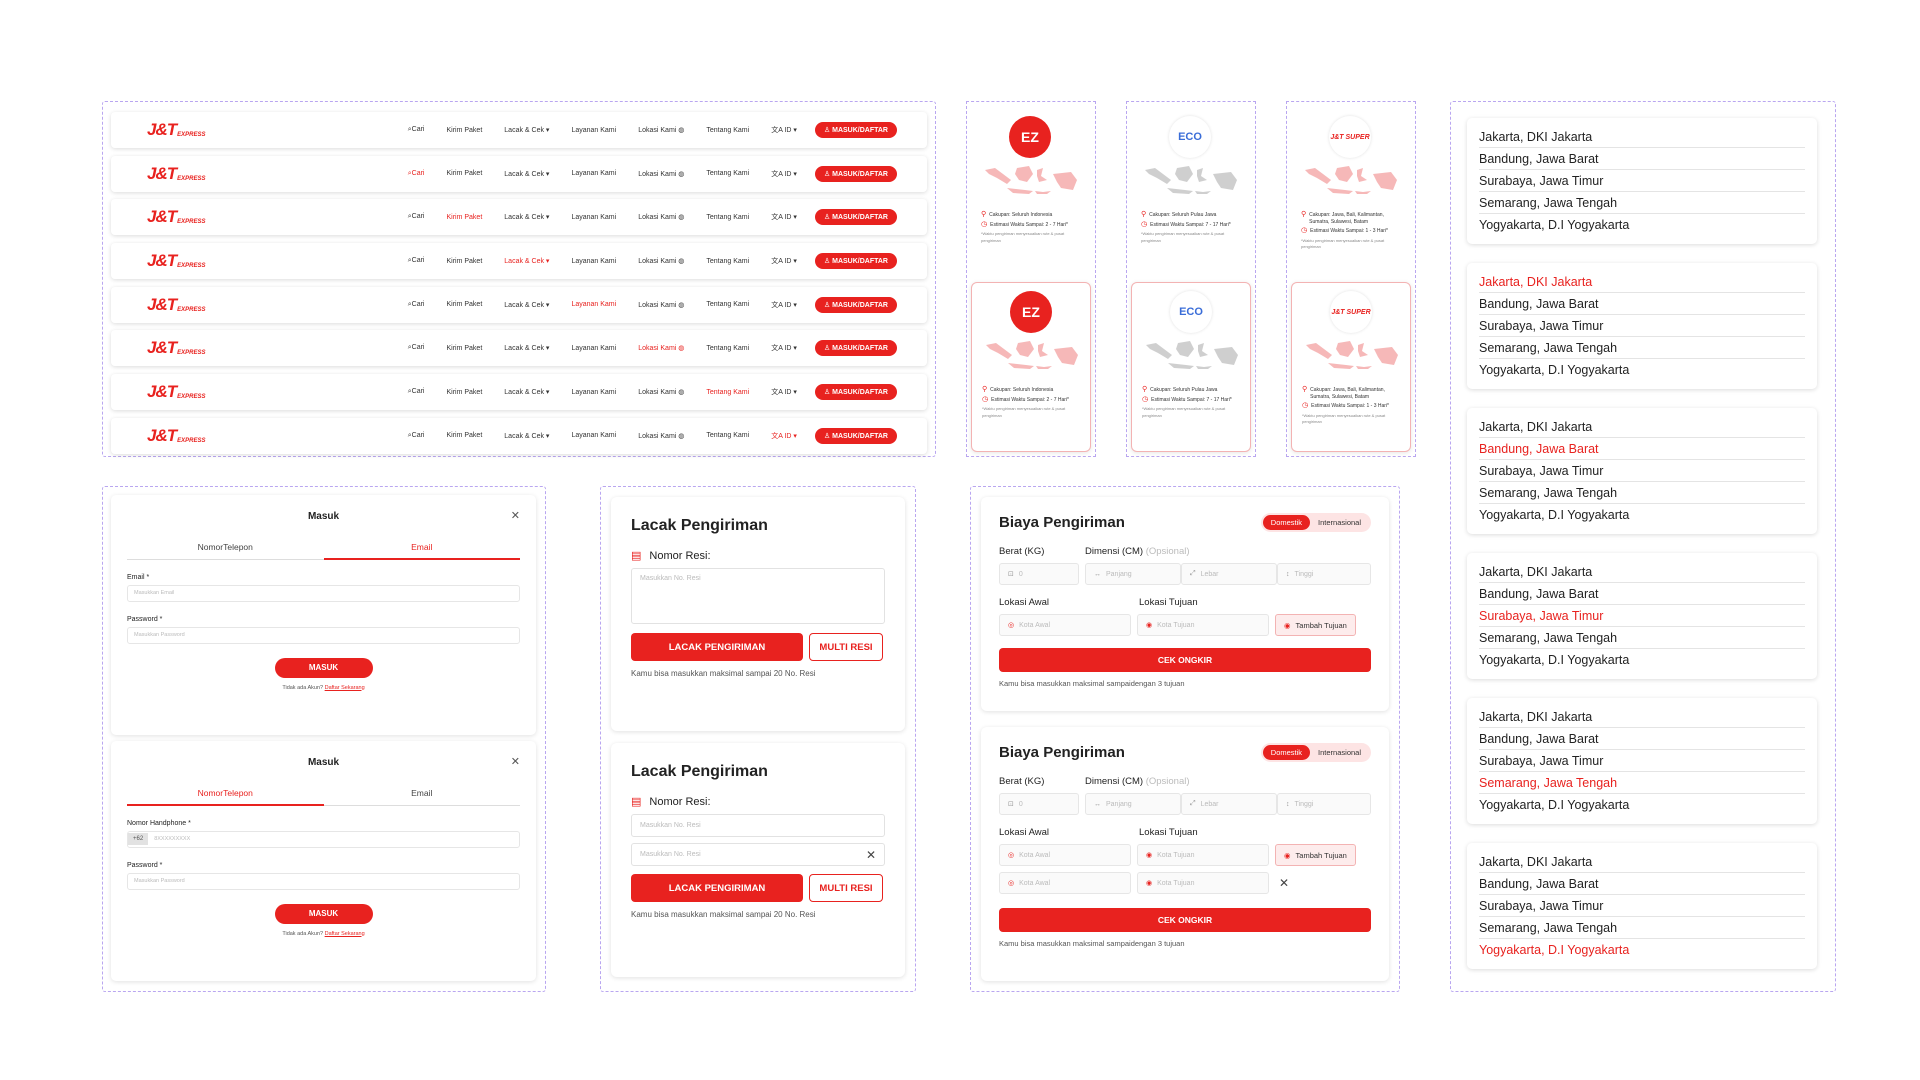  Describe the element at coordinates (846, 647) in the screenshot. I see `multi-receipt-button: MULTI RESI` at that location.